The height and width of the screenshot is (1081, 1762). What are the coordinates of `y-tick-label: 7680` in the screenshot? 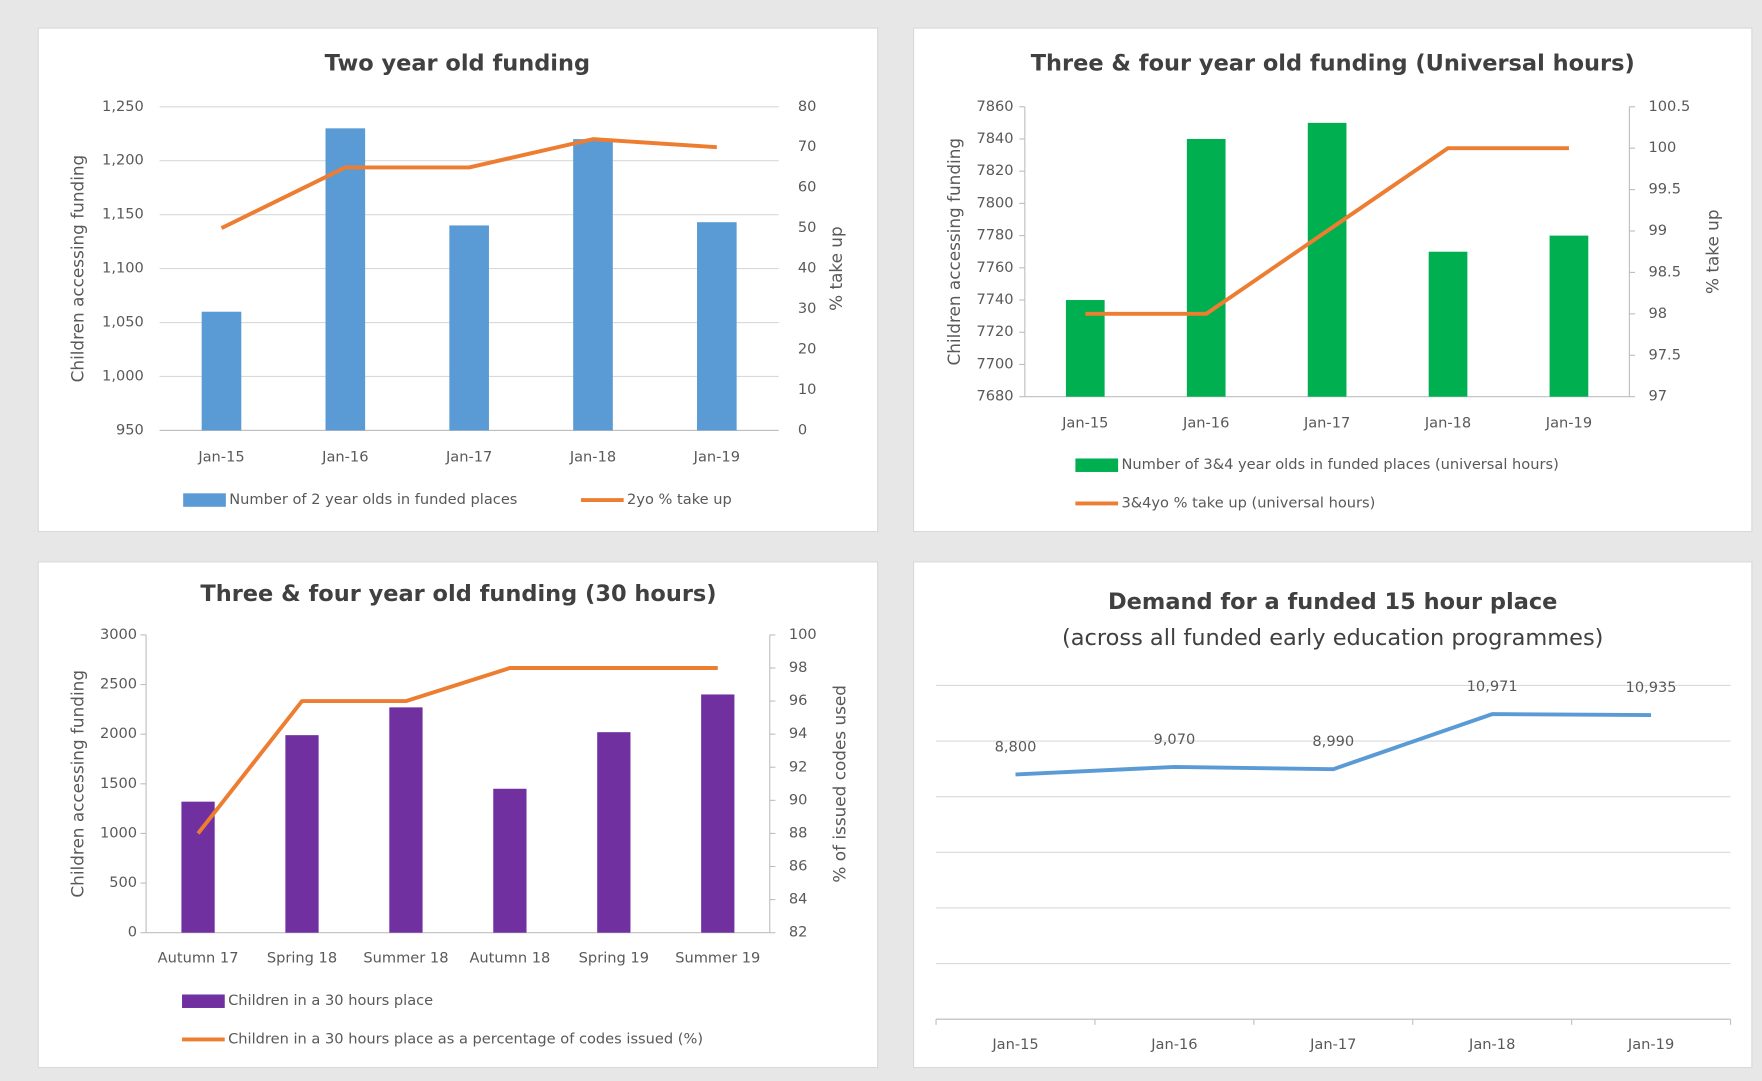 It's located at (994, 396).